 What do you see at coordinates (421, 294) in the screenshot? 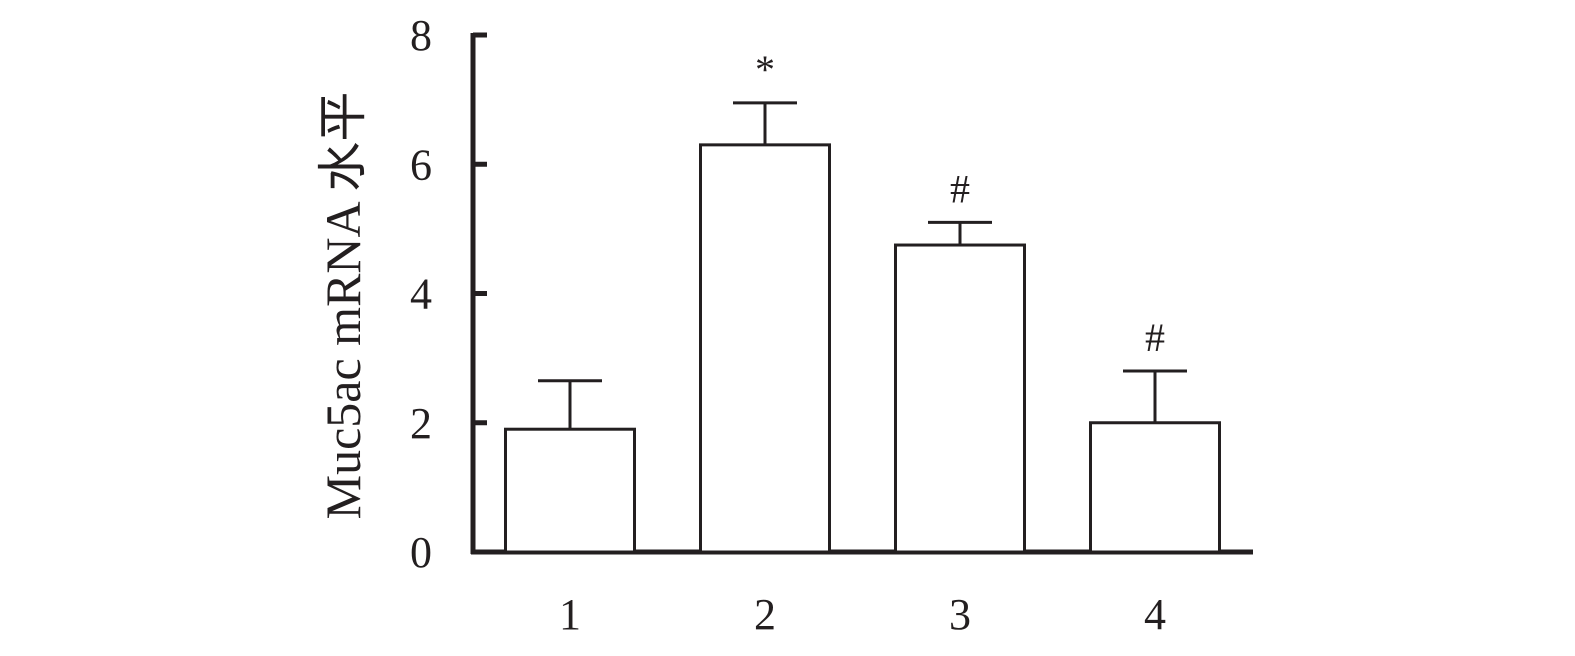
I see `y-tick-label: 4` at bounding box center [421, 294].